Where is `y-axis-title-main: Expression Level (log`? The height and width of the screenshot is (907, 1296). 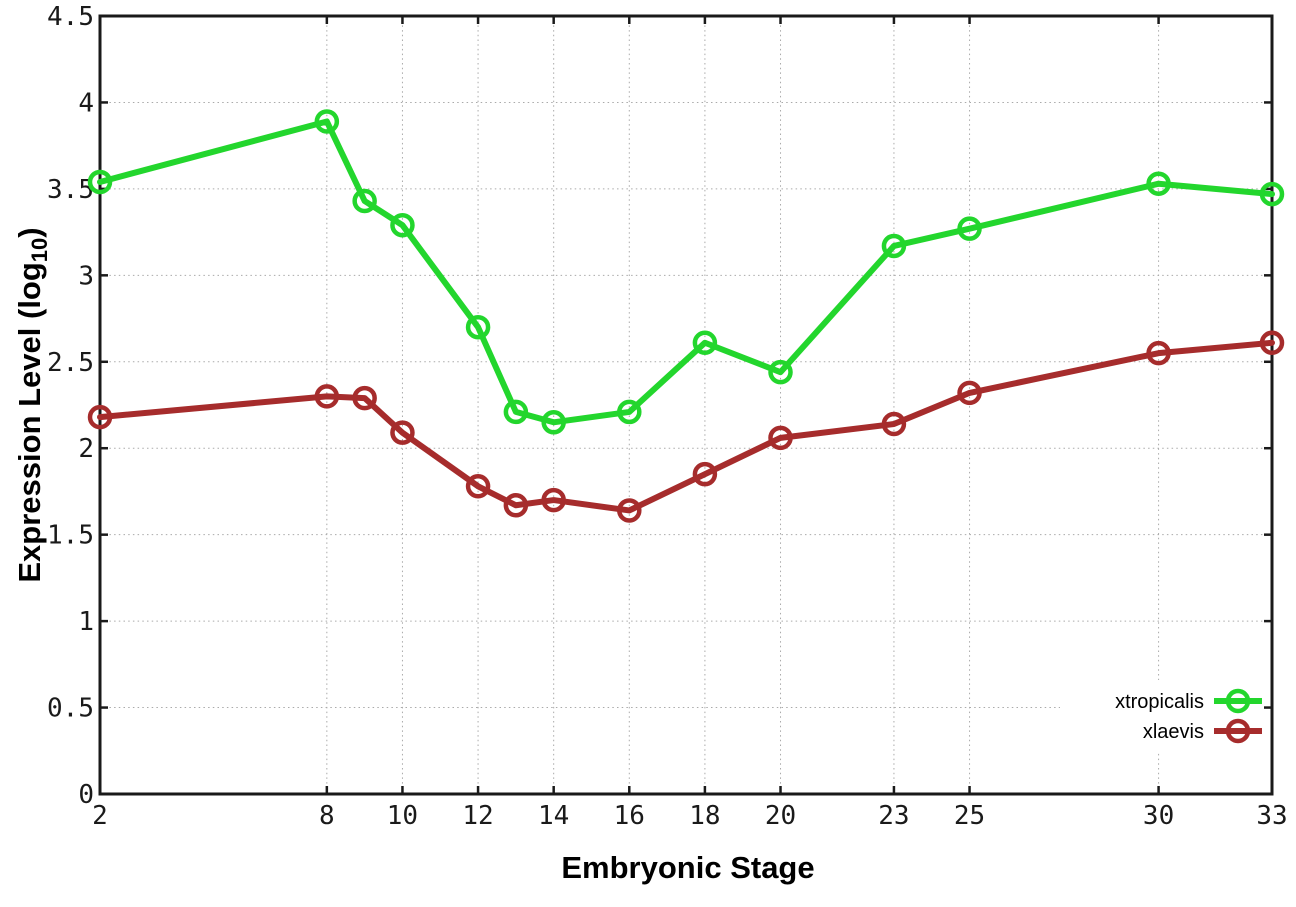 y-axis-title-main: Expression Level (log is located at coordinates (29, 422).